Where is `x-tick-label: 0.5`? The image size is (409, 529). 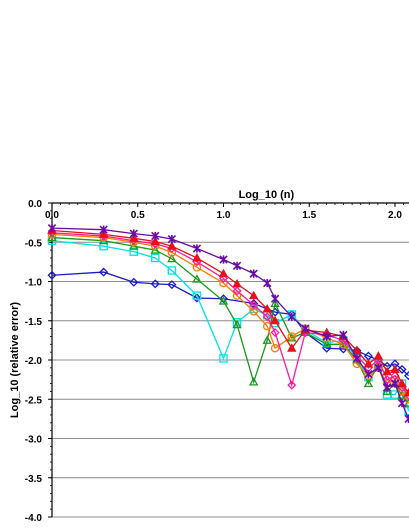
x-tick-label: 0.5 is located at coordinates (138, 215).